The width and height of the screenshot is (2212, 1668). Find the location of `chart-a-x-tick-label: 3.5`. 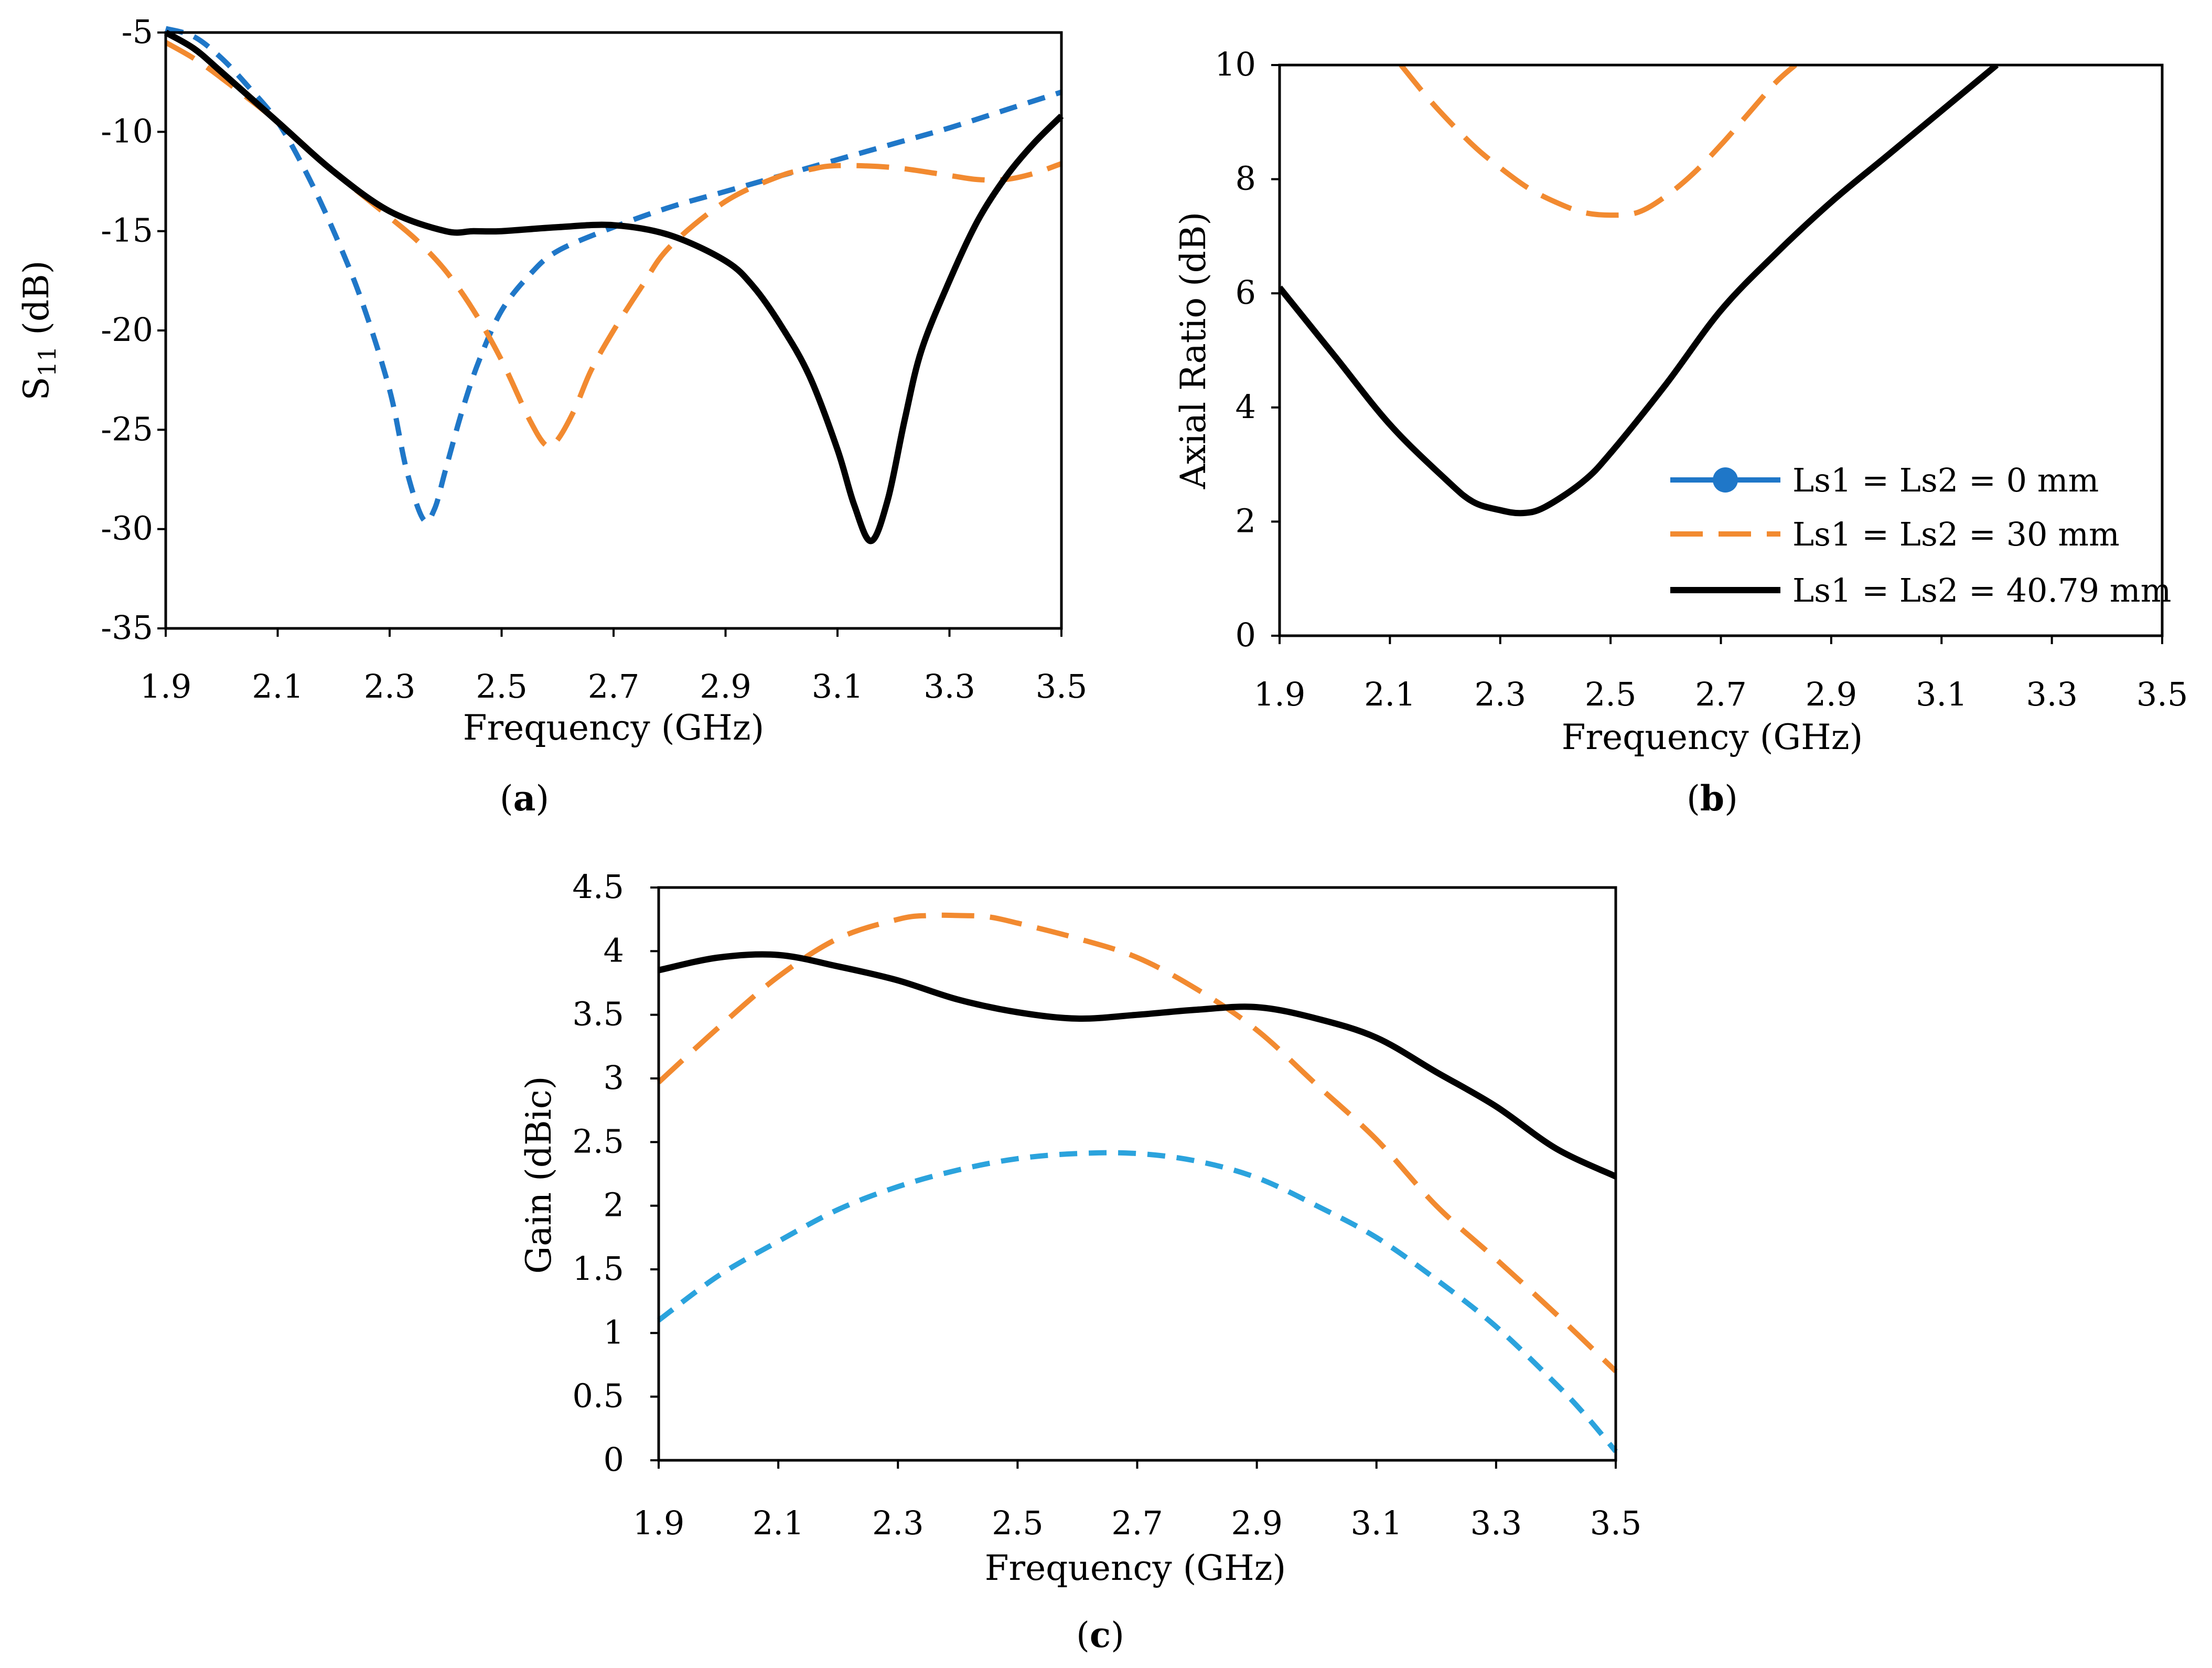

chart-a-x-tick-label: 3.5 is located at coordinates (1062, 686).